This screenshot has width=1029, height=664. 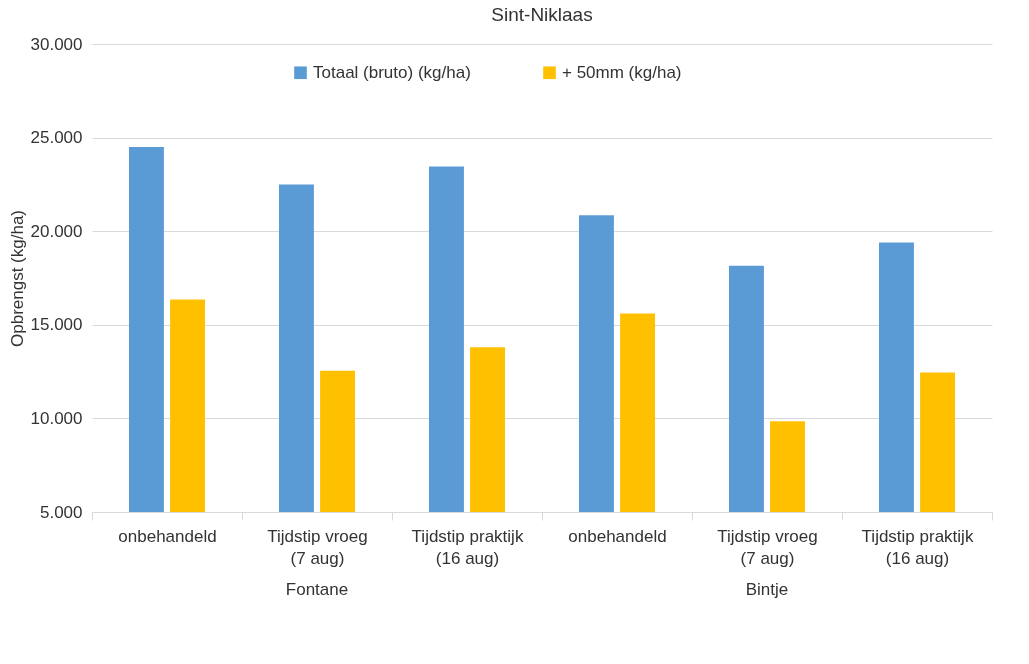 I want to click on chart-title: Sint-Niklaas, so click(x=542, y=14).